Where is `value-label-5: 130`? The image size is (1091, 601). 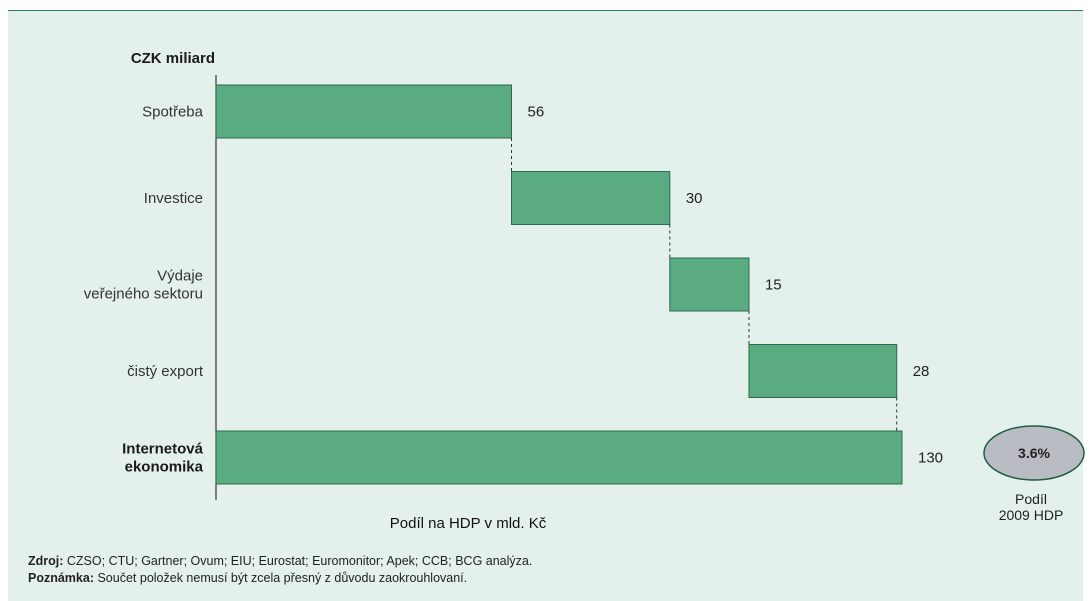 value-label-5: 130 is located at coordinates (930, 458).